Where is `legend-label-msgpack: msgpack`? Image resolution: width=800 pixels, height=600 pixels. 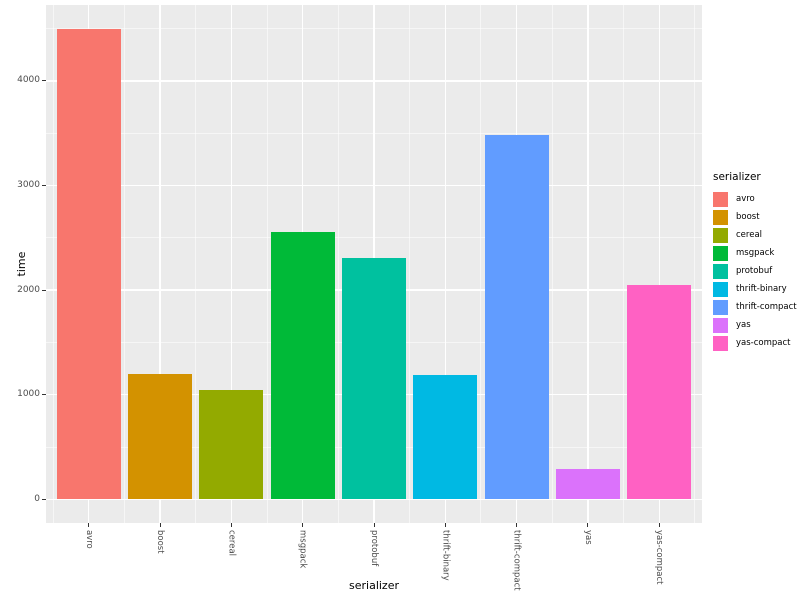 legend-label-msgpack: msgpack is located at coordinates (755, 253).